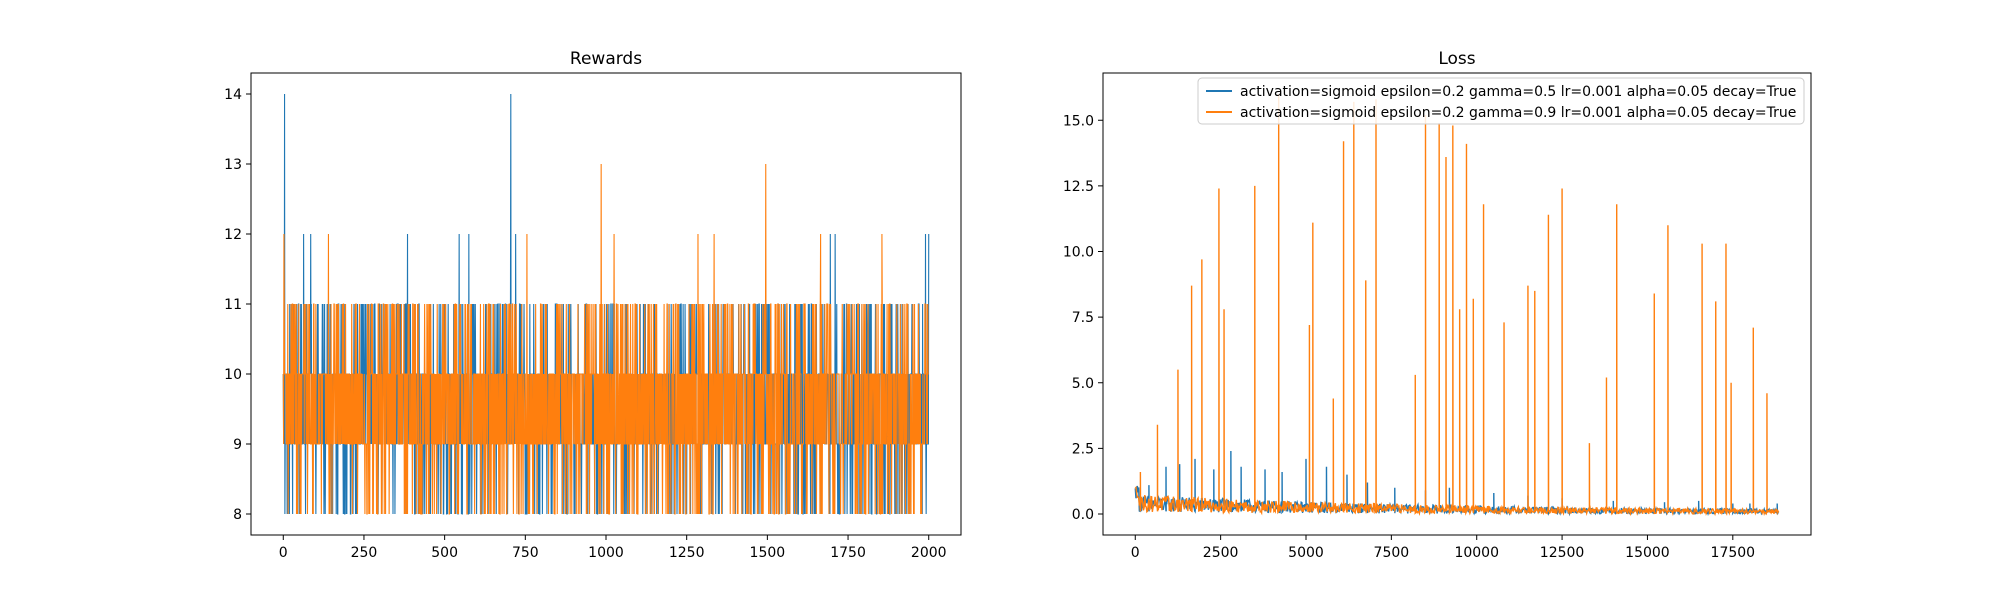  What do you see at coordinates (233, 95) in the screenshot?
I see `y-tick-label: 14` at bounding box center [233, 95].